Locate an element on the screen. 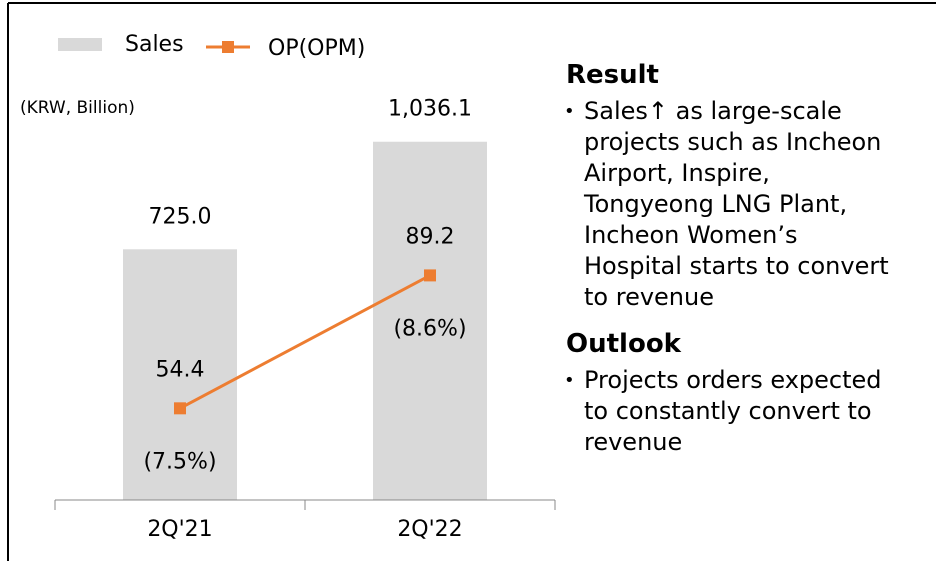  margin-label: (7.5%) is located at coordinates (179, 461).